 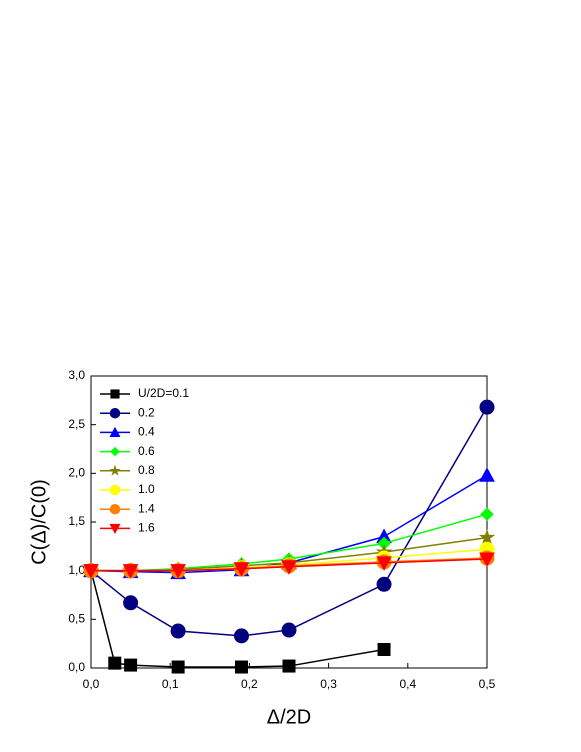 What do you see at coordinates (76, 473) in the screenshot?
I see `y-tick-label: 2,0` at bounding box center [76, 473].